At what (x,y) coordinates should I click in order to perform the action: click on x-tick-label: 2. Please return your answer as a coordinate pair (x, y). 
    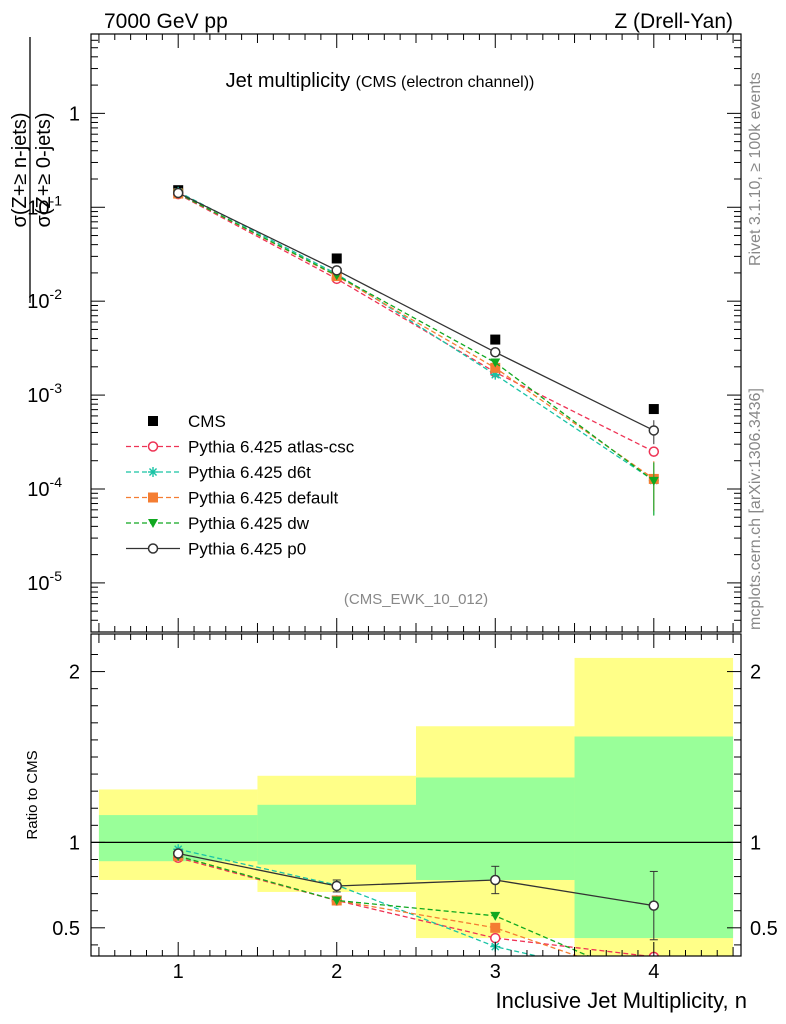
    Looking at the image, I should click on (336, 972).